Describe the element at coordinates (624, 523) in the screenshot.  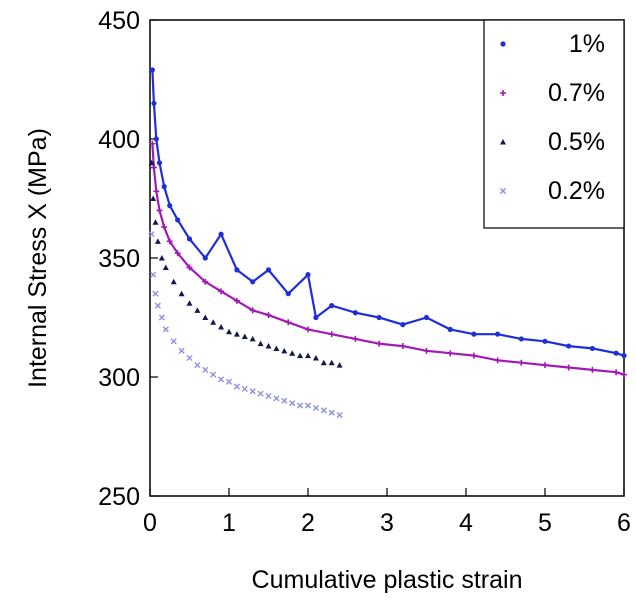
I see `x-tick-label: 6` at that location.